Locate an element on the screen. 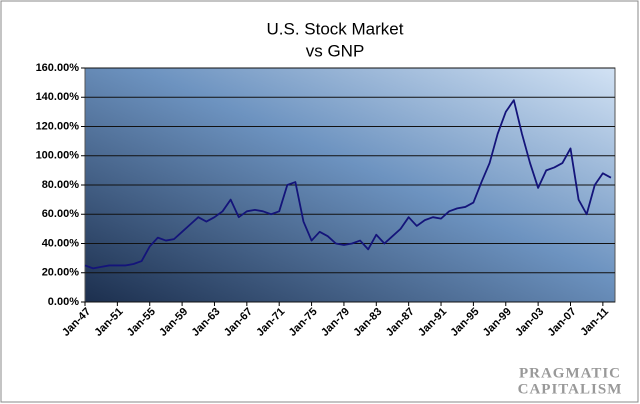 This screenshot has height=404, width=640. y-tick-label: 120.00% is located at coordinates (58, 126).